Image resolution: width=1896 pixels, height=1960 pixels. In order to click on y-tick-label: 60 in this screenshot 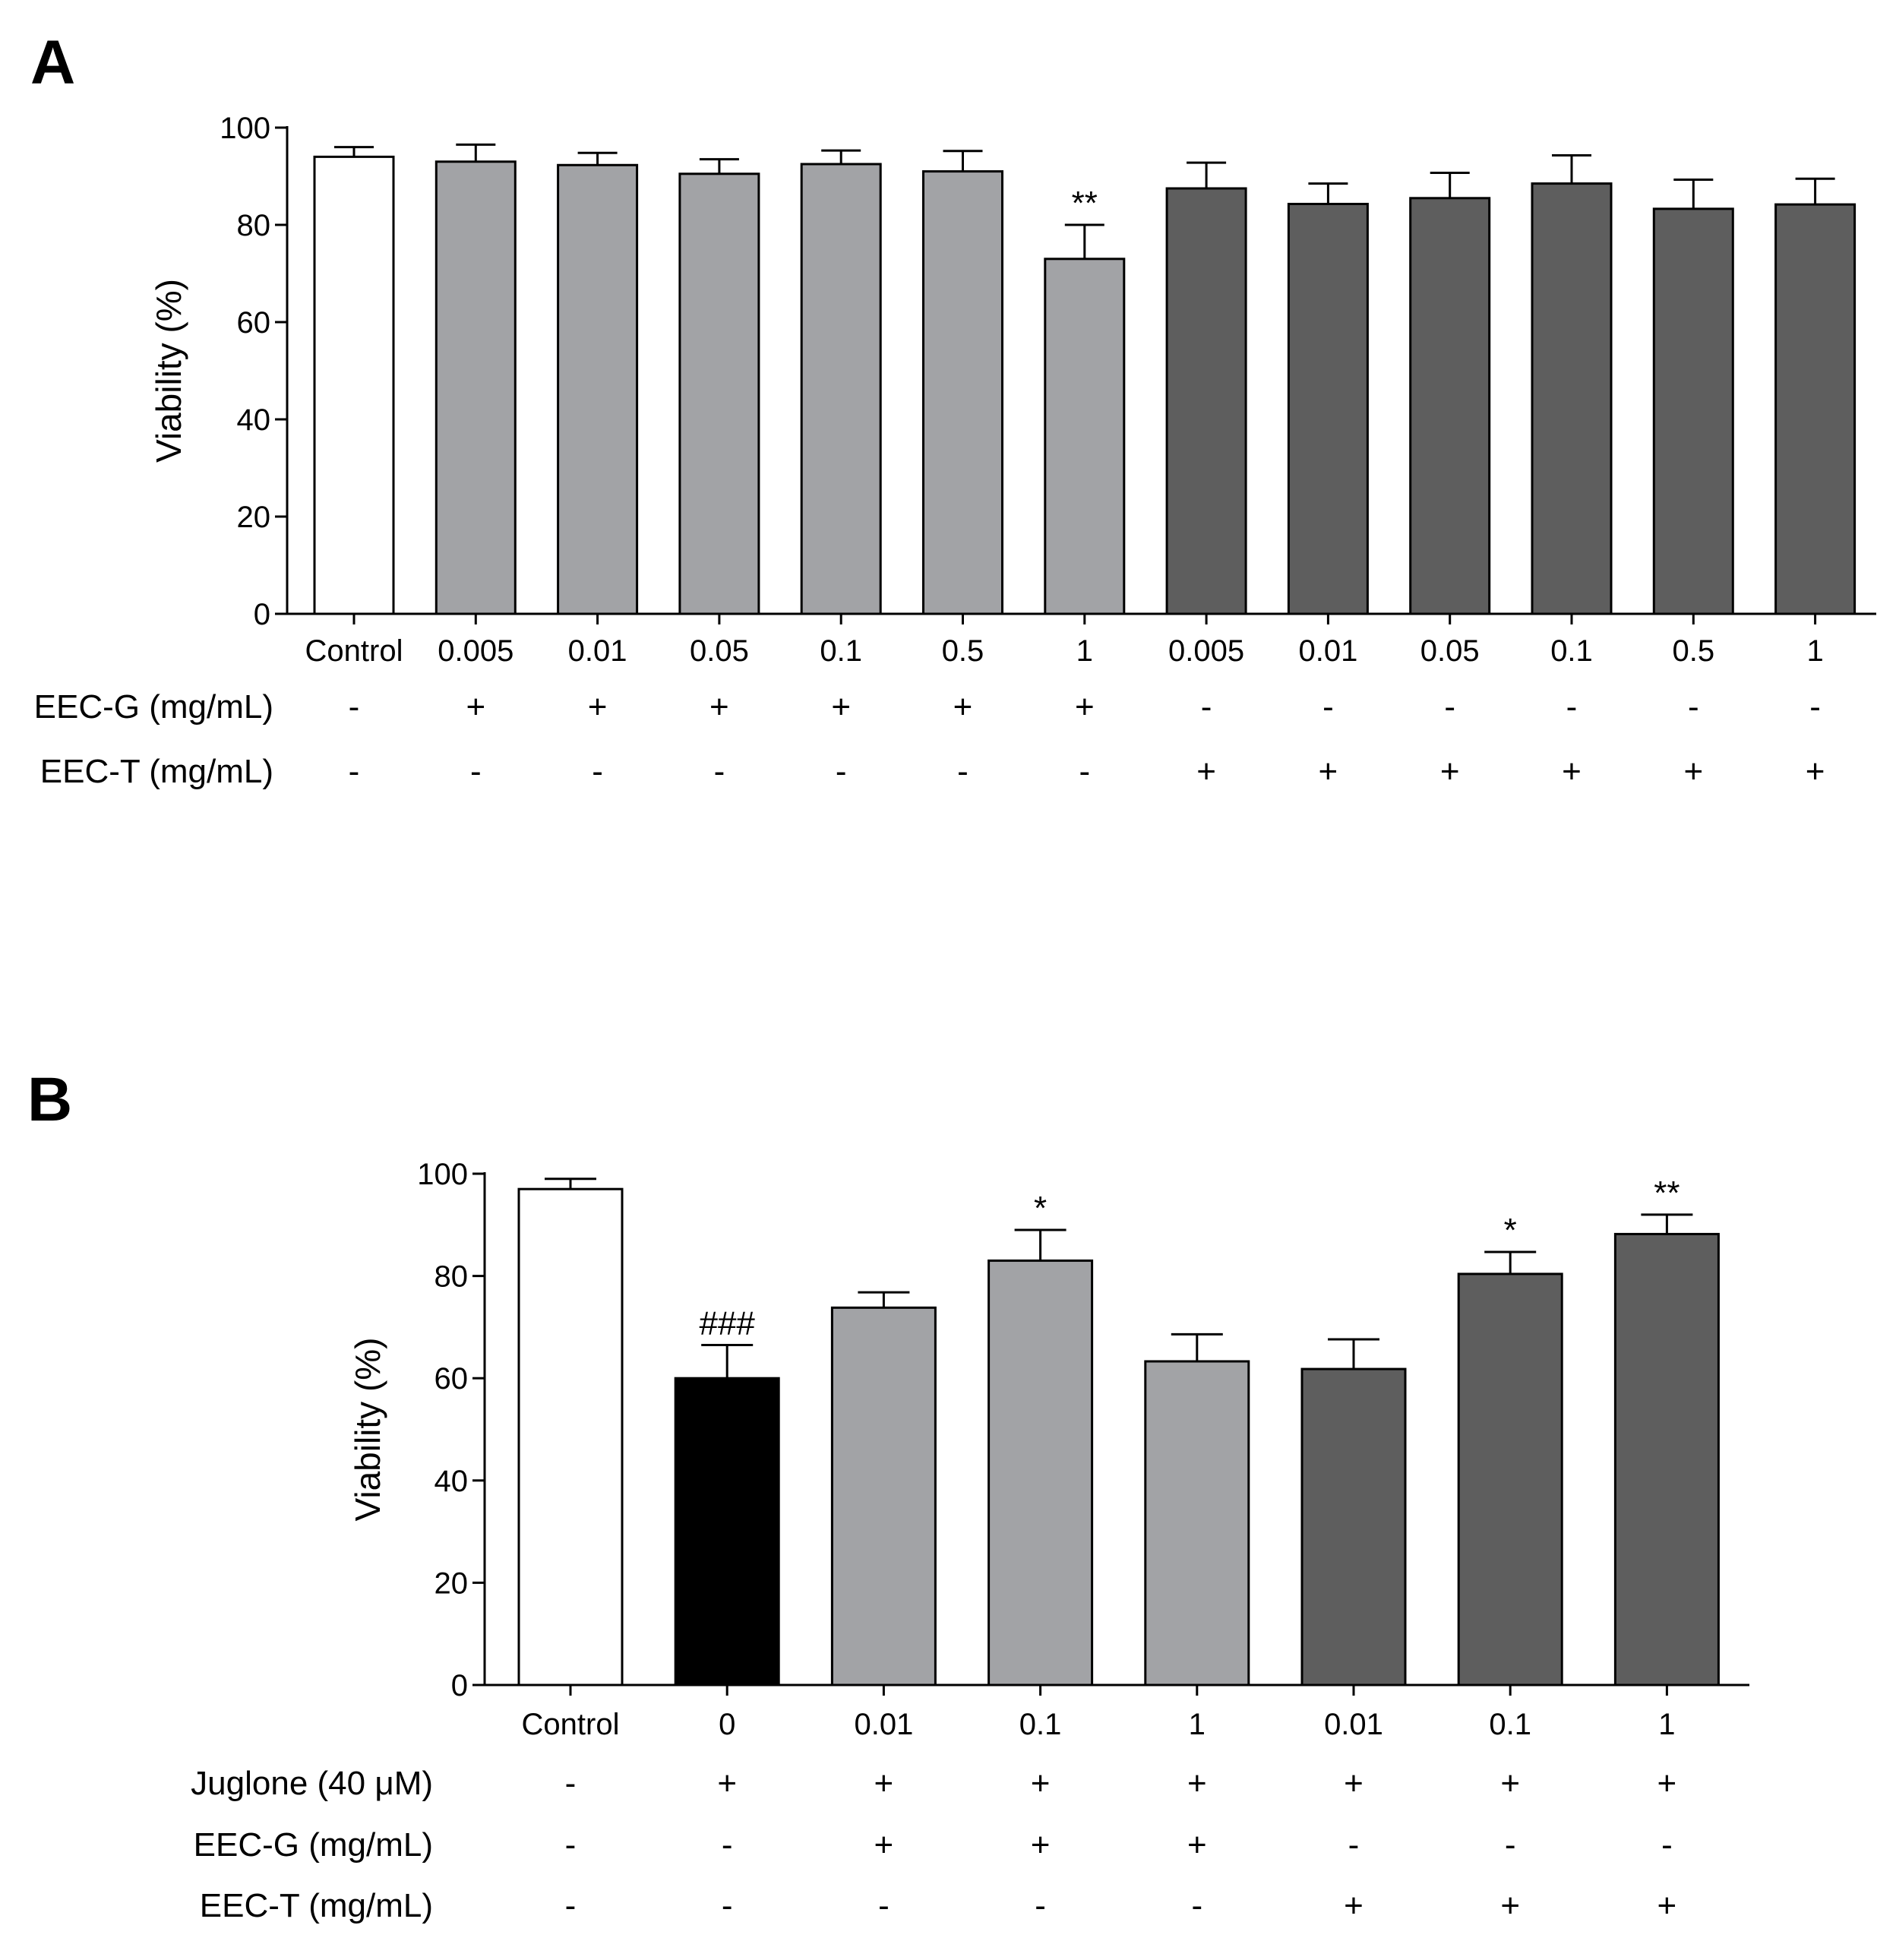, I will do `click(451, 1379)`.